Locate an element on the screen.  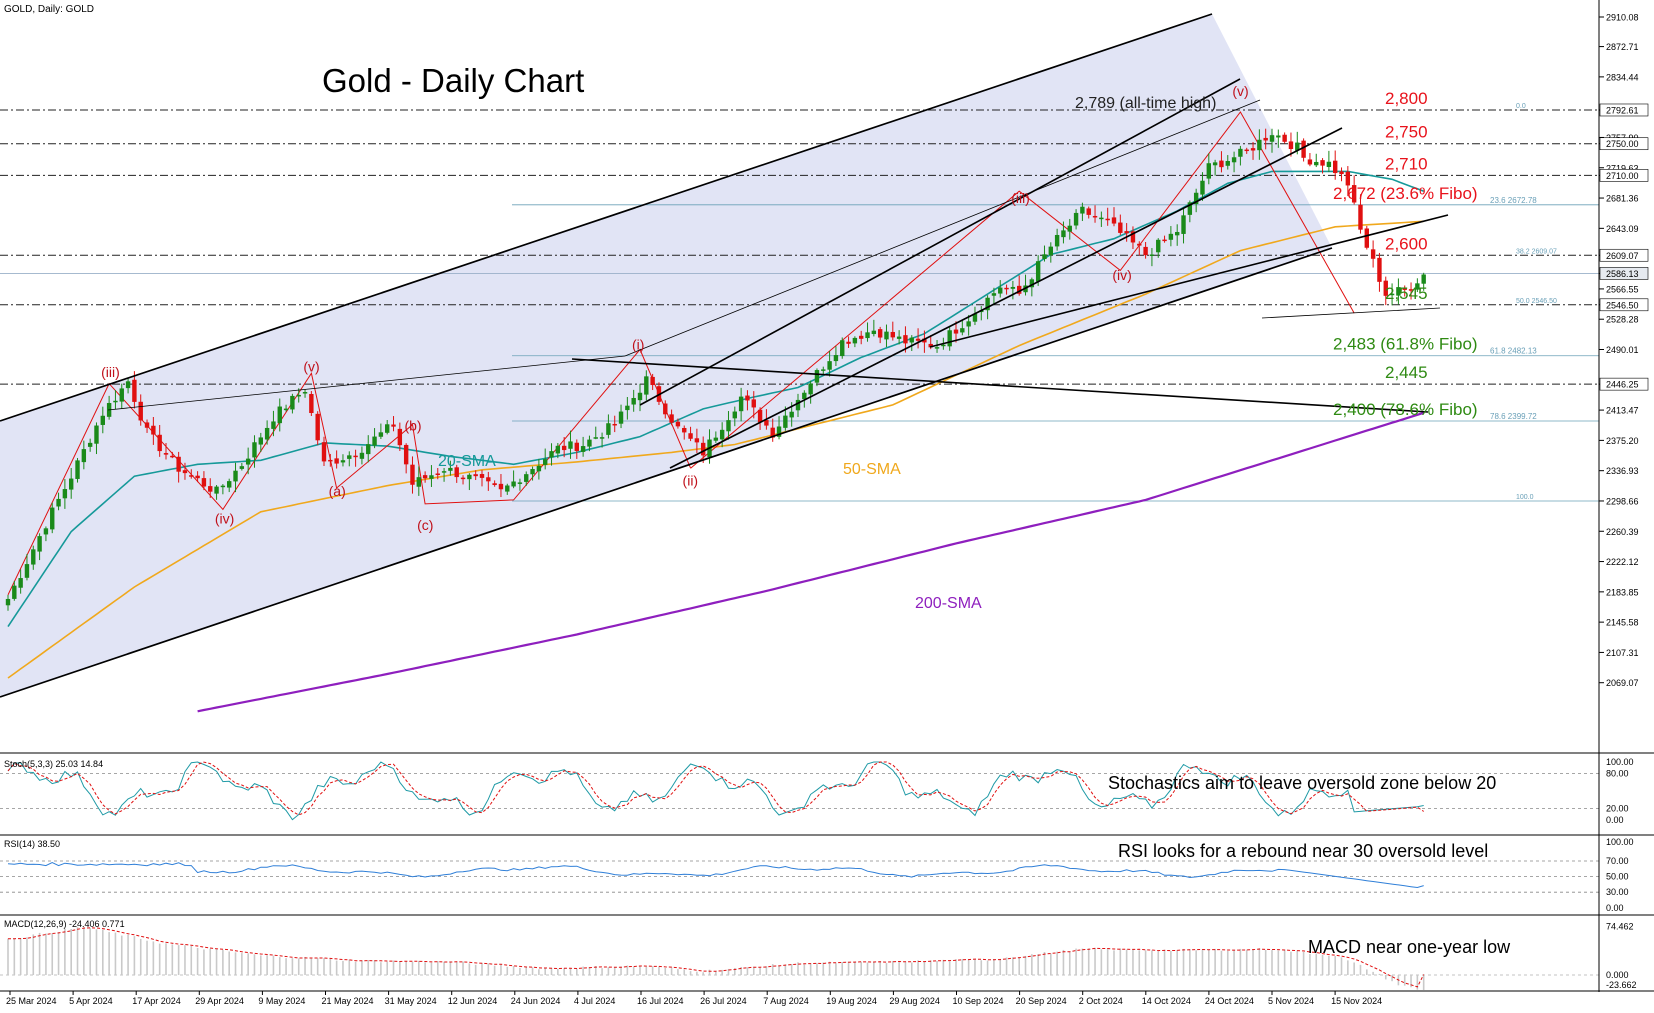
level-label: 2,672 (23.6% Fibo) is located at coordinates (1405, 193).